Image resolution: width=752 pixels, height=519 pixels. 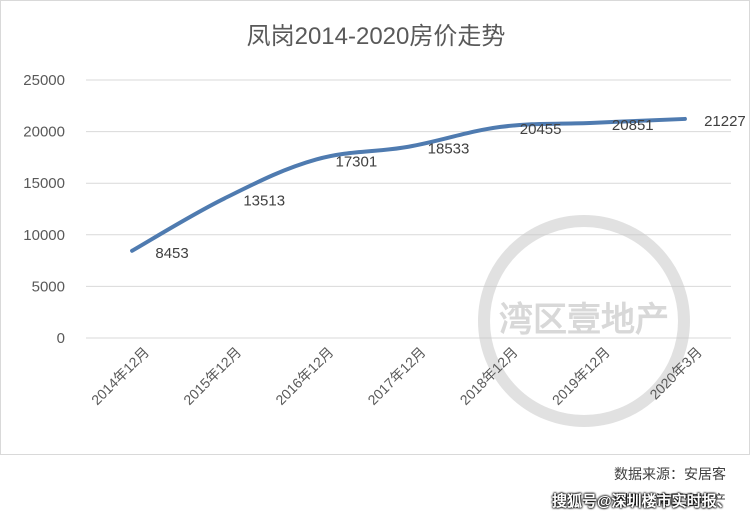 What do you see at coordinates (120, 376) in the screenshot?
I see `x-tick-label: 2014年12月` at bounding box center [120, 376].